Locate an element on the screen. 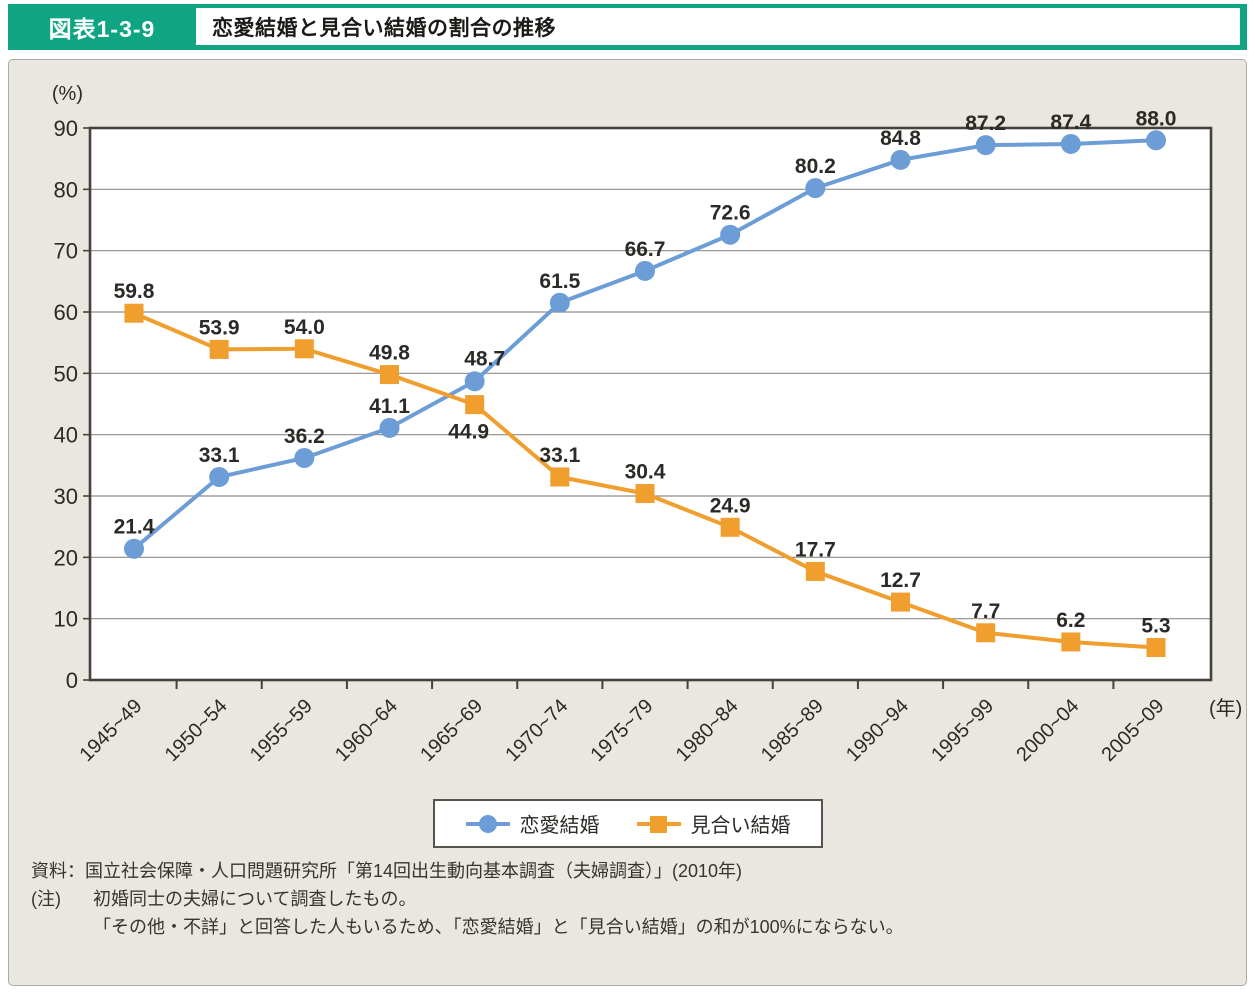 This screenshot has height=993, width=1255. svg-text: 36.2 is located at coordinates (304, 436).